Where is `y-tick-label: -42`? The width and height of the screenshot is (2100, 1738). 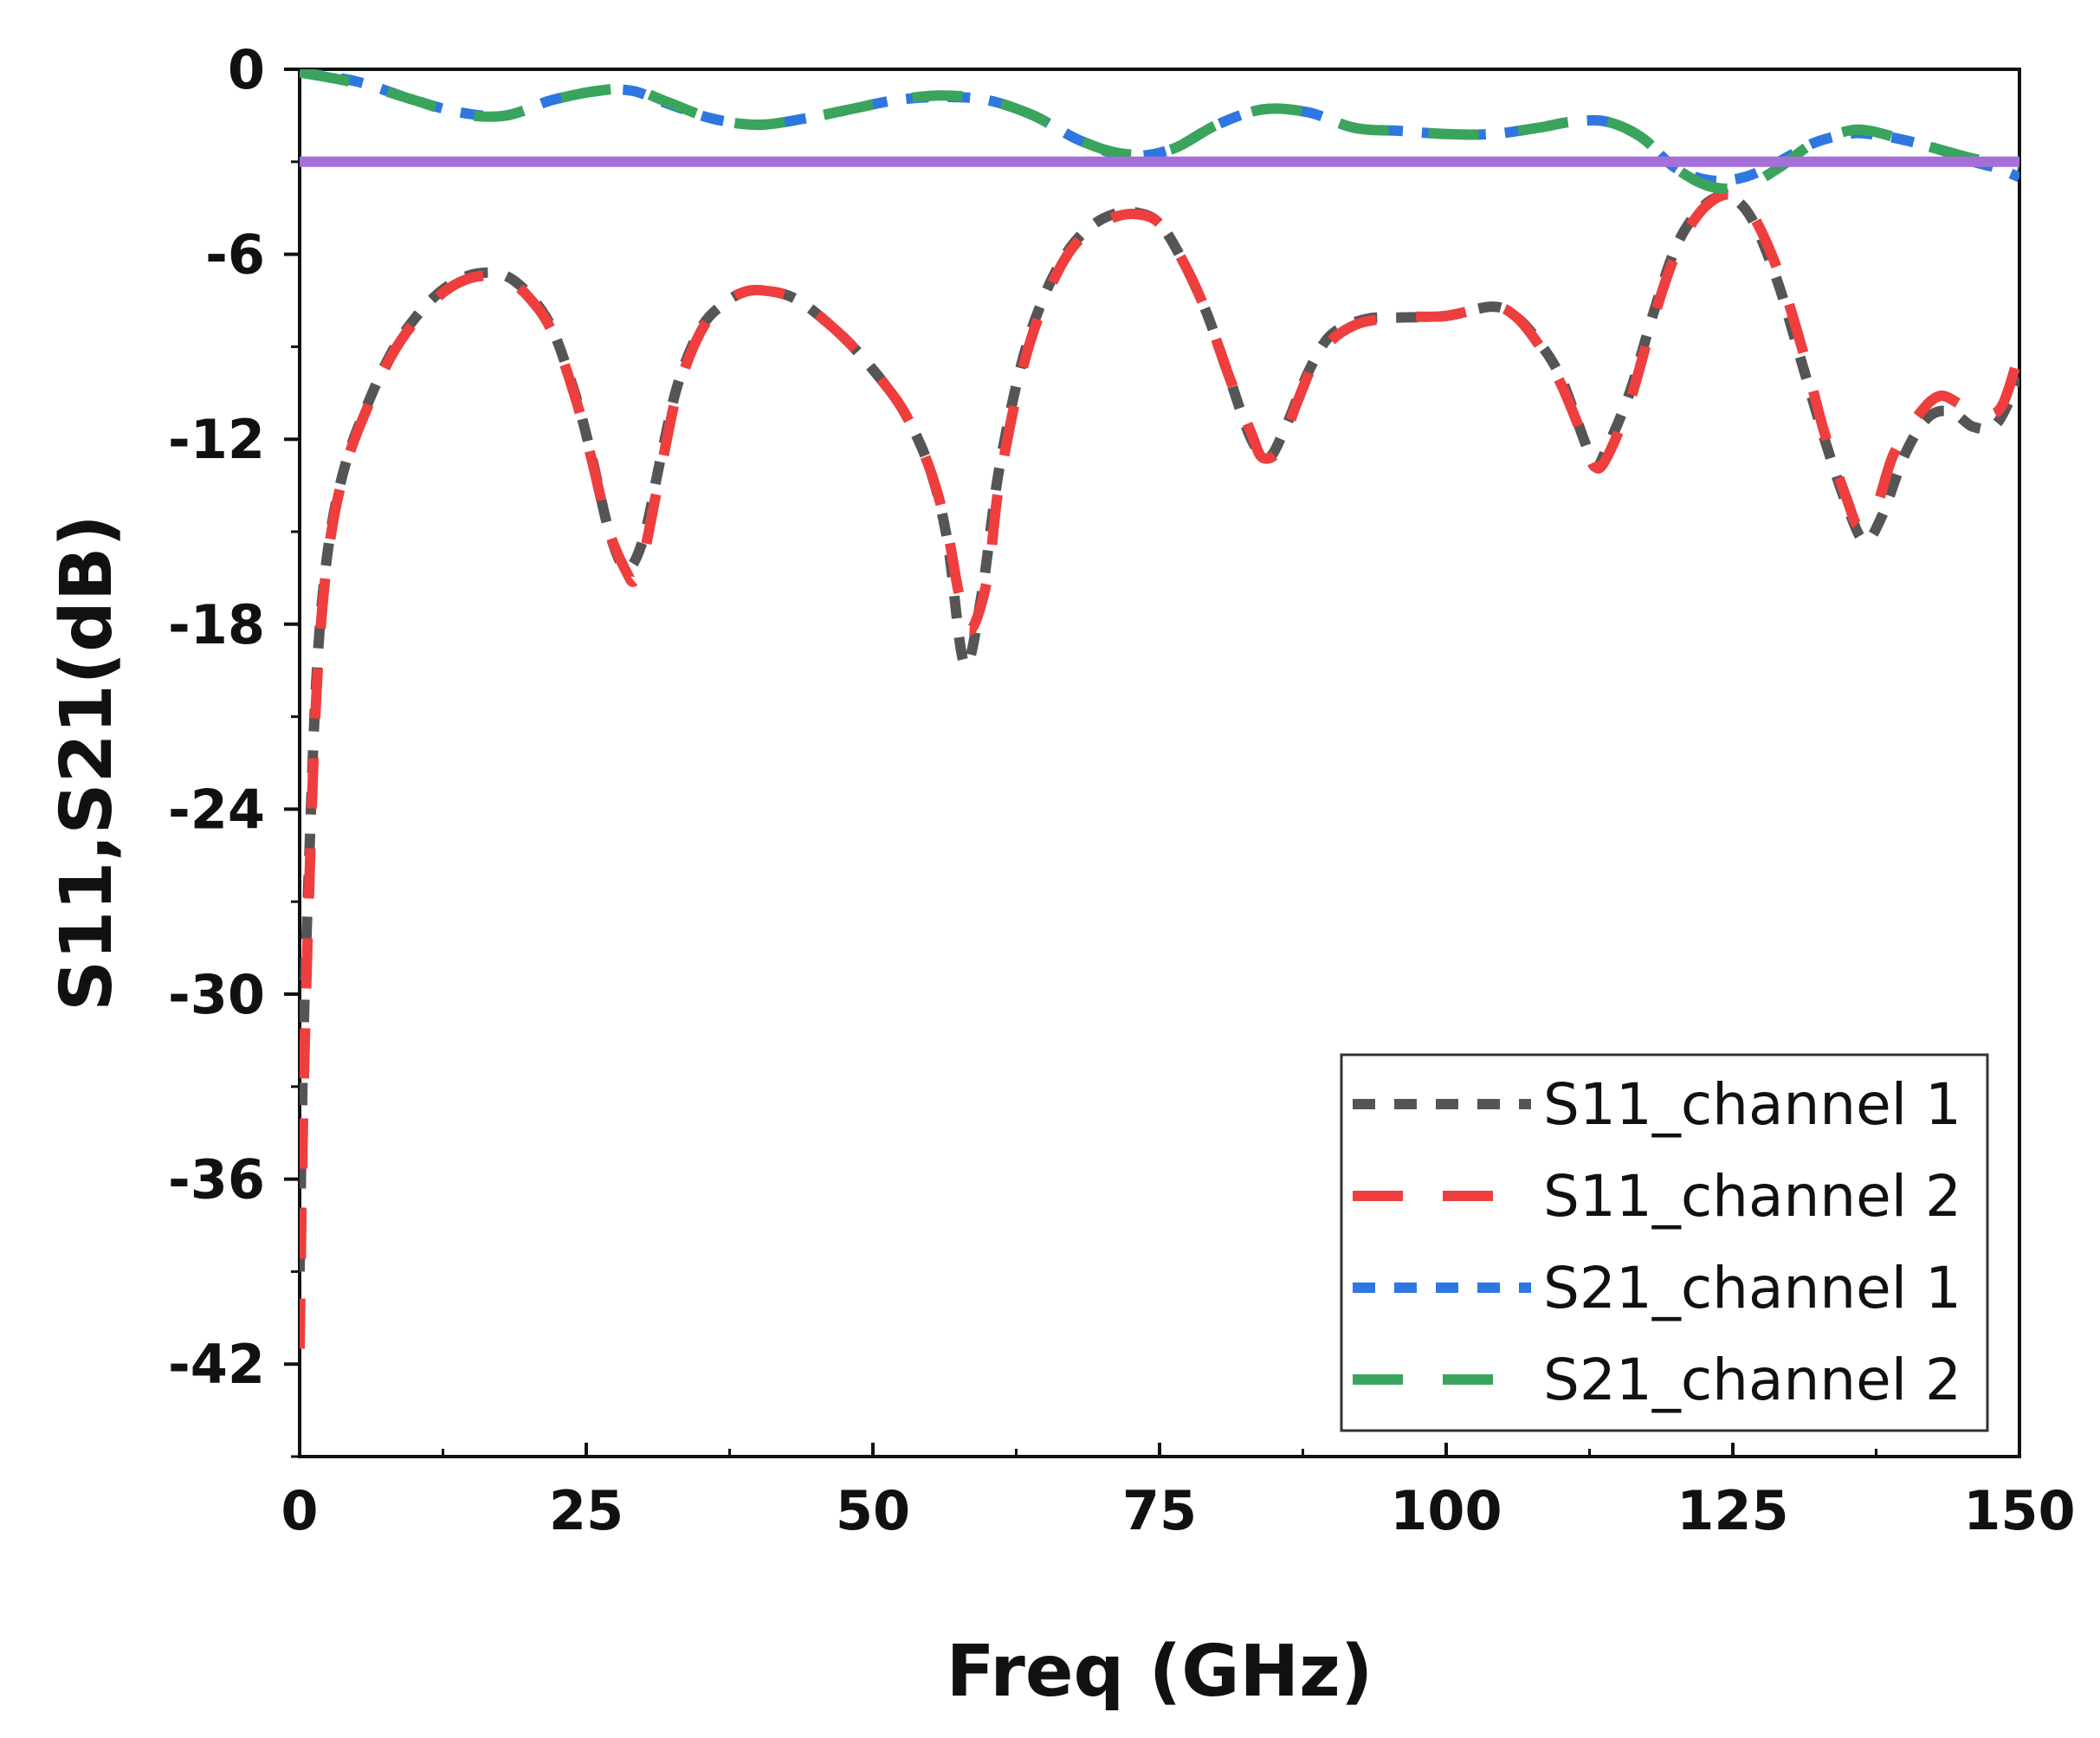 y-tick-label: -42 is located at coordinates (216, 1364).